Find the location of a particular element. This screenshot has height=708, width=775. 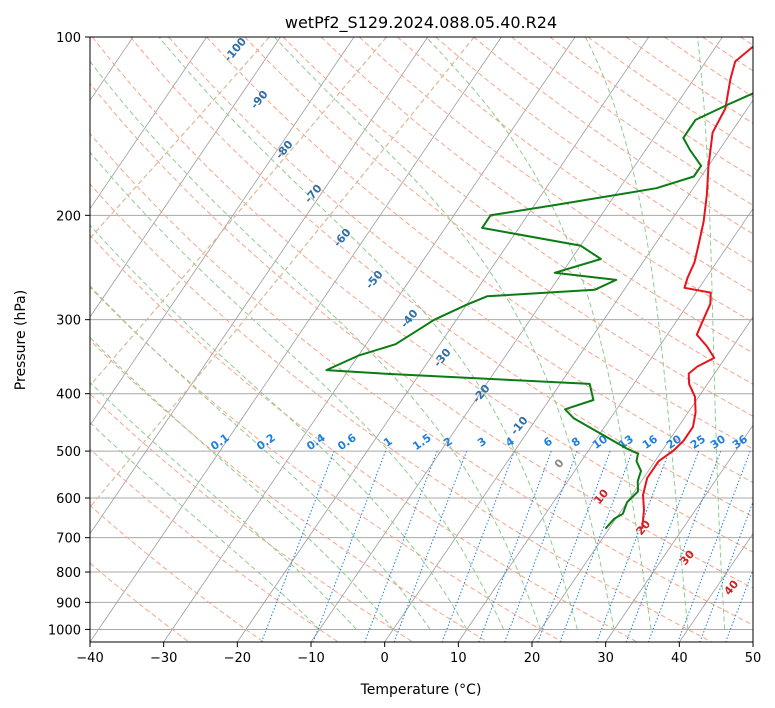

y-tick-label: 700 is located at coordinates (68, 539).